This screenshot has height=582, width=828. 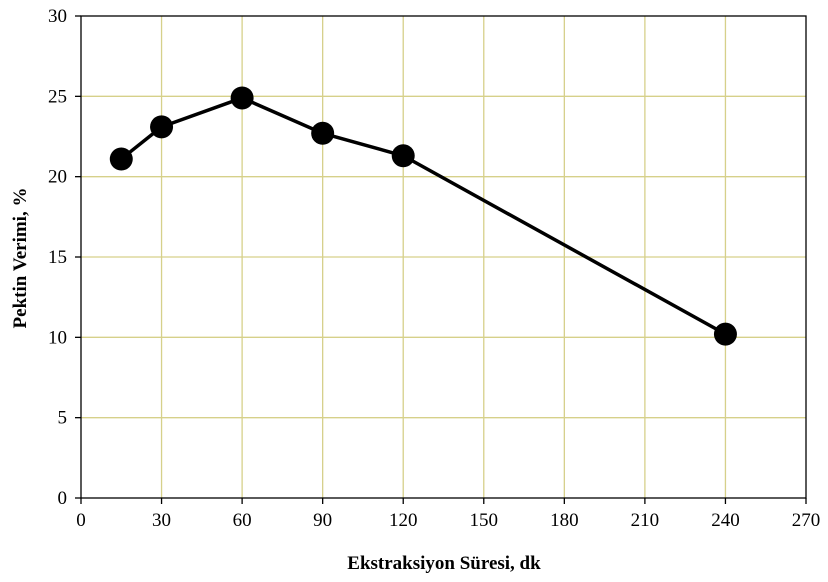 What do you see at coordinates (57, 257) in the screenshot?
I see `y-tick-label: 15` at bounding box center [57, 257].